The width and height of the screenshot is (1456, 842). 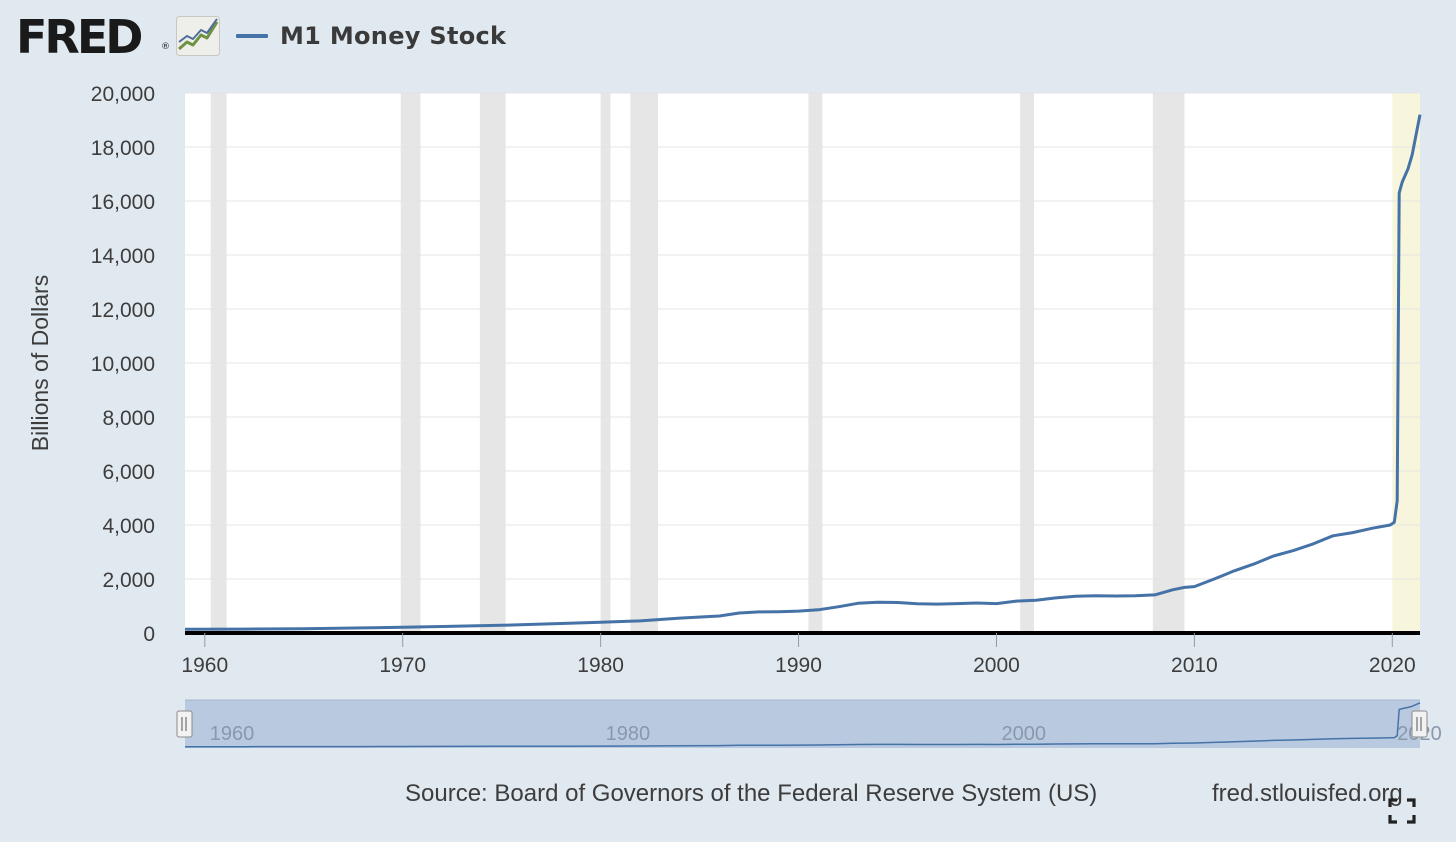 I want to click on x-tick-label: 1980, so click(x=600, y=665).